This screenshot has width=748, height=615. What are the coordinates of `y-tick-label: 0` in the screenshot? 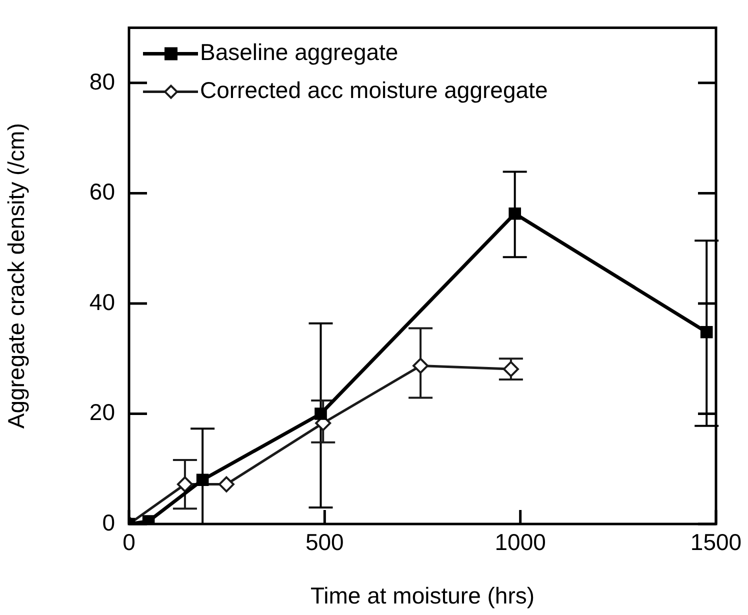 It's located at (108, 522).